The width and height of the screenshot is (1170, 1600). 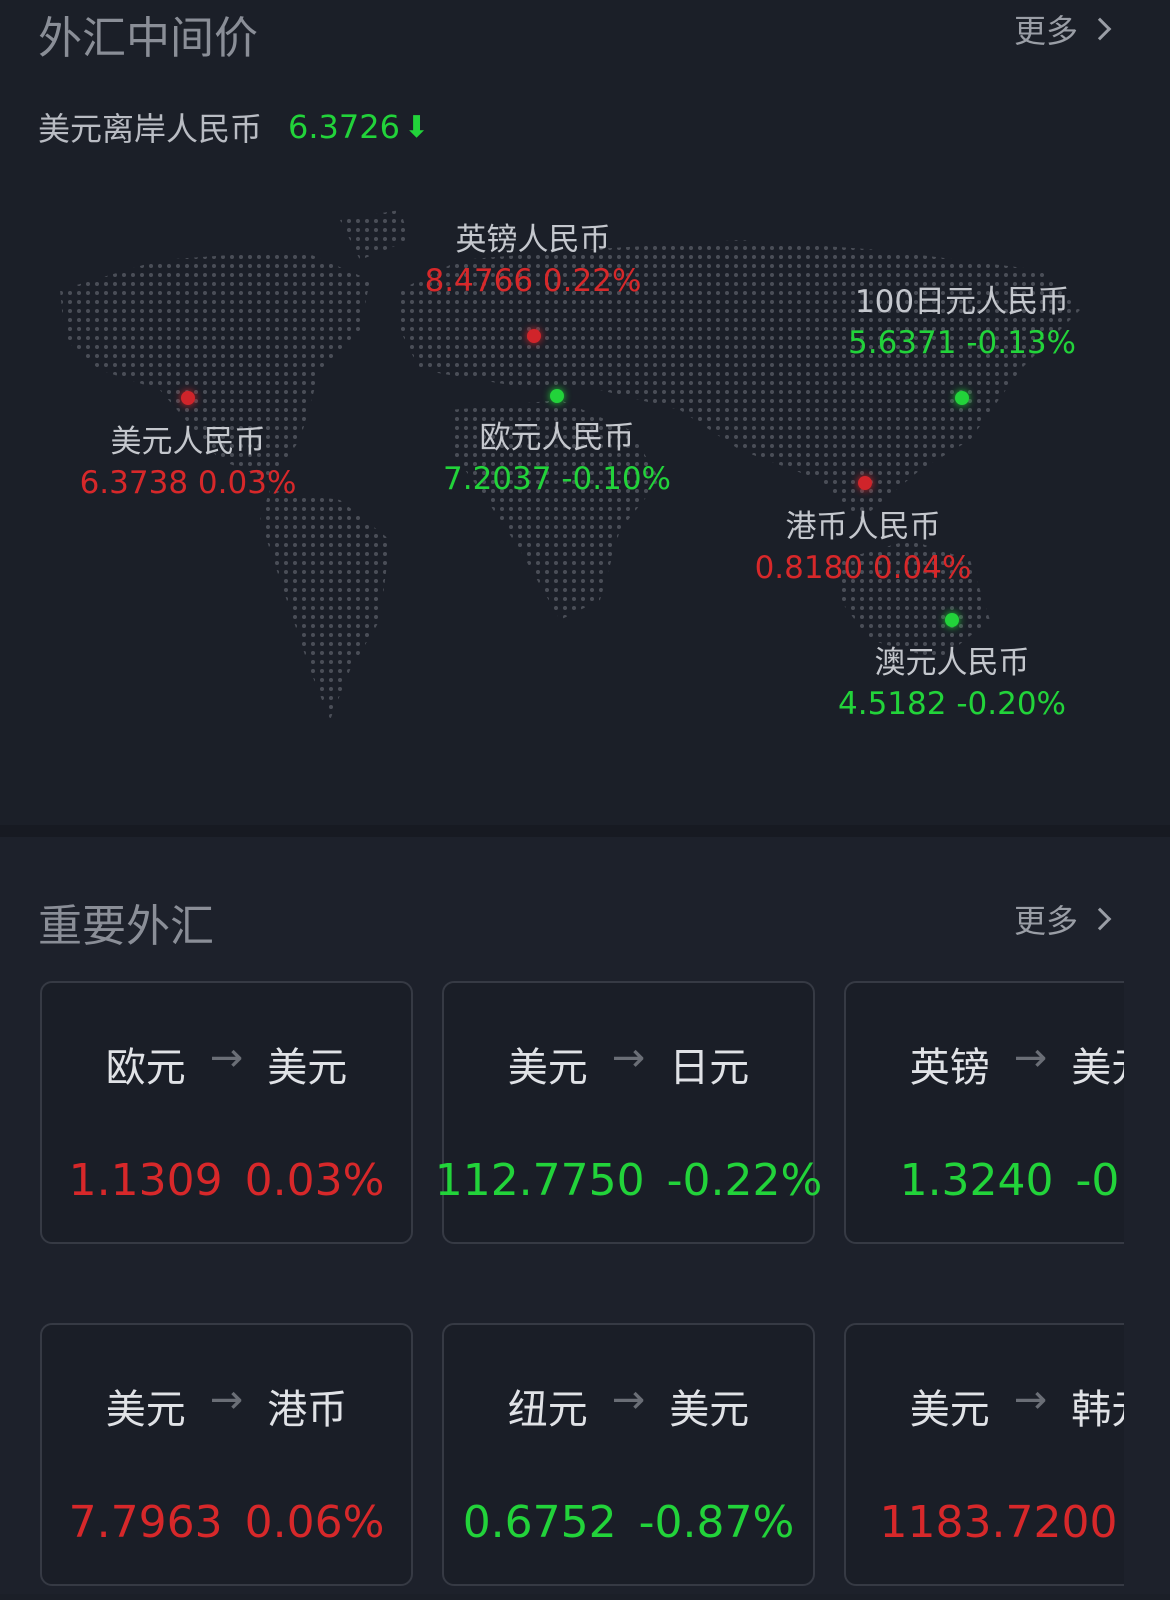 I want to click on map-point-5: 澳元人民币 4.5182 -0.20%, so click(x=952, y=679).